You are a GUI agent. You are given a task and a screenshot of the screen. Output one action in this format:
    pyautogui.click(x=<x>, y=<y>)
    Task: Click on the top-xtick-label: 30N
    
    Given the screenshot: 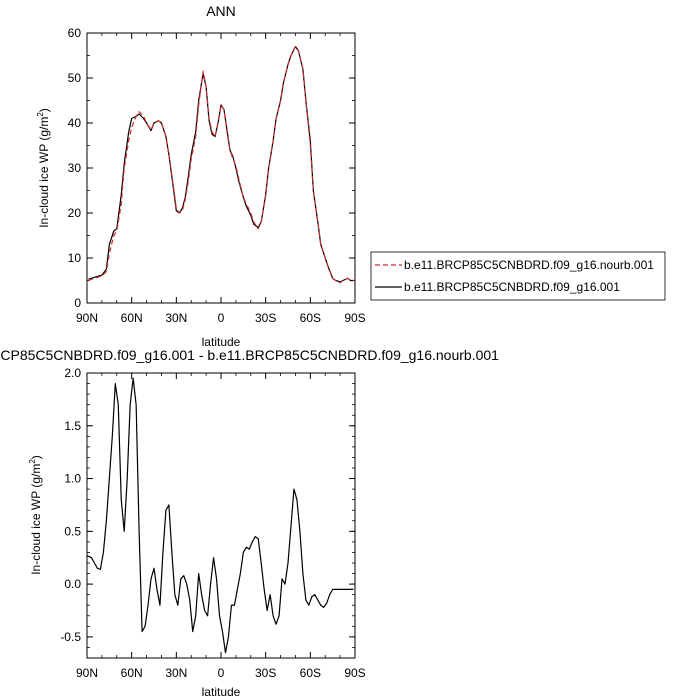 What is the action you would take?
    pyautogui.click(x=176, y=318)
    